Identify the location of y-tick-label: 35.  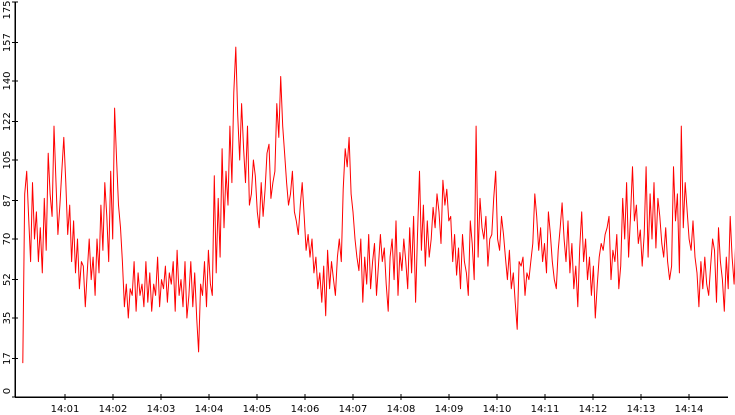
(7, 318).